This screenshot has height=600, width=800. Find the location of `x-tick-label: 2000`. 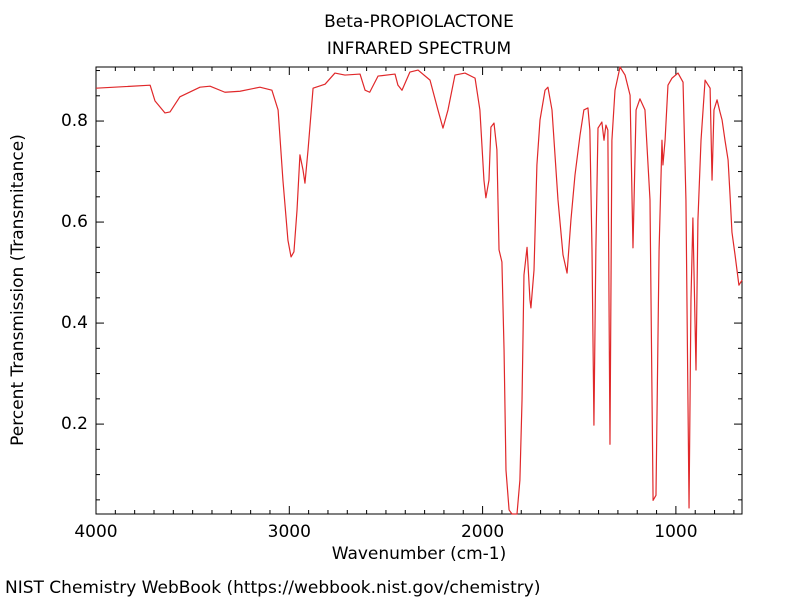

x-tick-label: 2000 is located at coordinates (482, 532).